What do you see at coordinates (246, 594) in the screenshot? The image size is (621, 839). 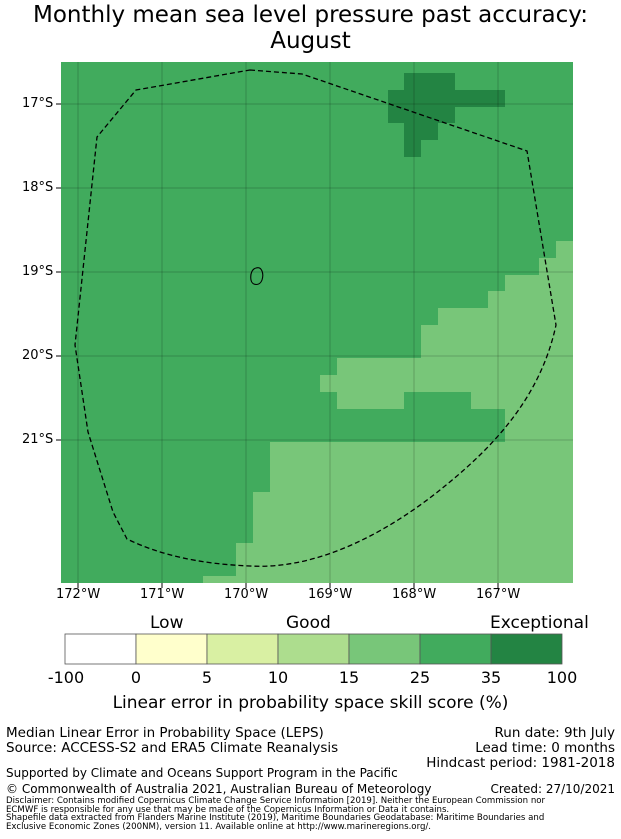 I see `lon-tick-170W: 170°W` at bounding box center [246, 594].